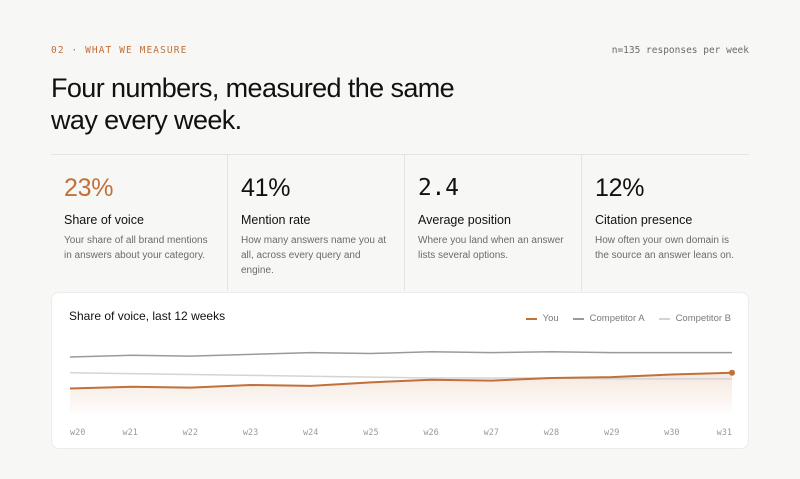  What do you see at coordinates (190, 433) in the screenshot?
I see `x-tick-label: w22` at bounding box center [190, 433].